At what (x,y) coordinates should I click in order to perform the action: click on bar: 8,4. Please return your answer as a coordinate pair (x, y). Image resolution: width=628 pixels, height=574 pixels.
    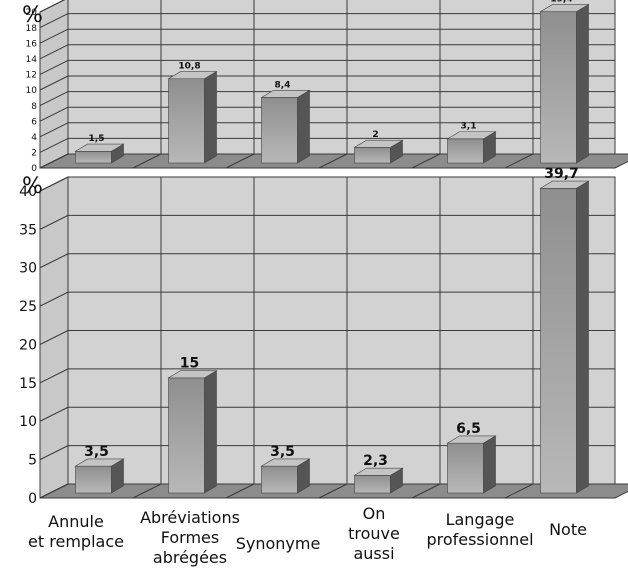
    Looking at the image, I should click on (285, 122).